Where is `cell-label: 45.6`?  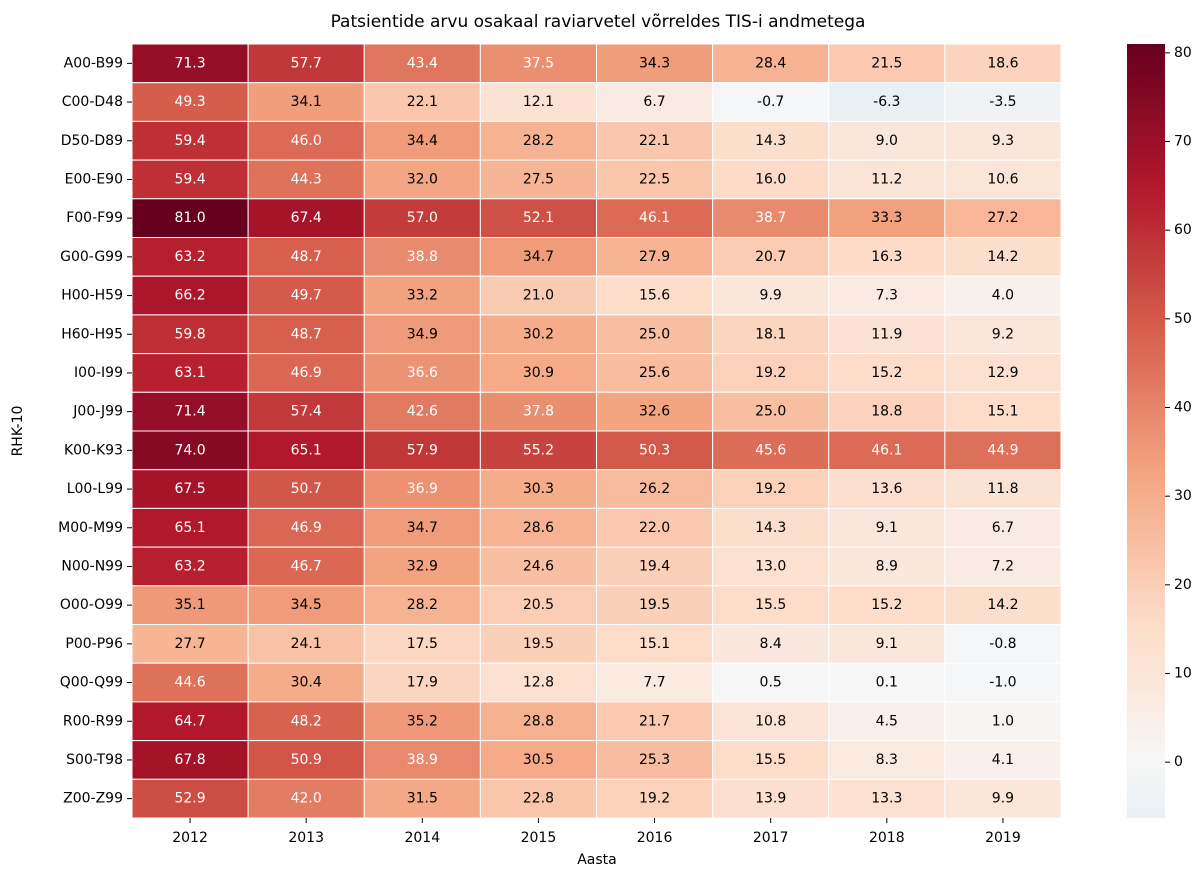 cell-label: 45.6 is located at coordinates (770, 450).